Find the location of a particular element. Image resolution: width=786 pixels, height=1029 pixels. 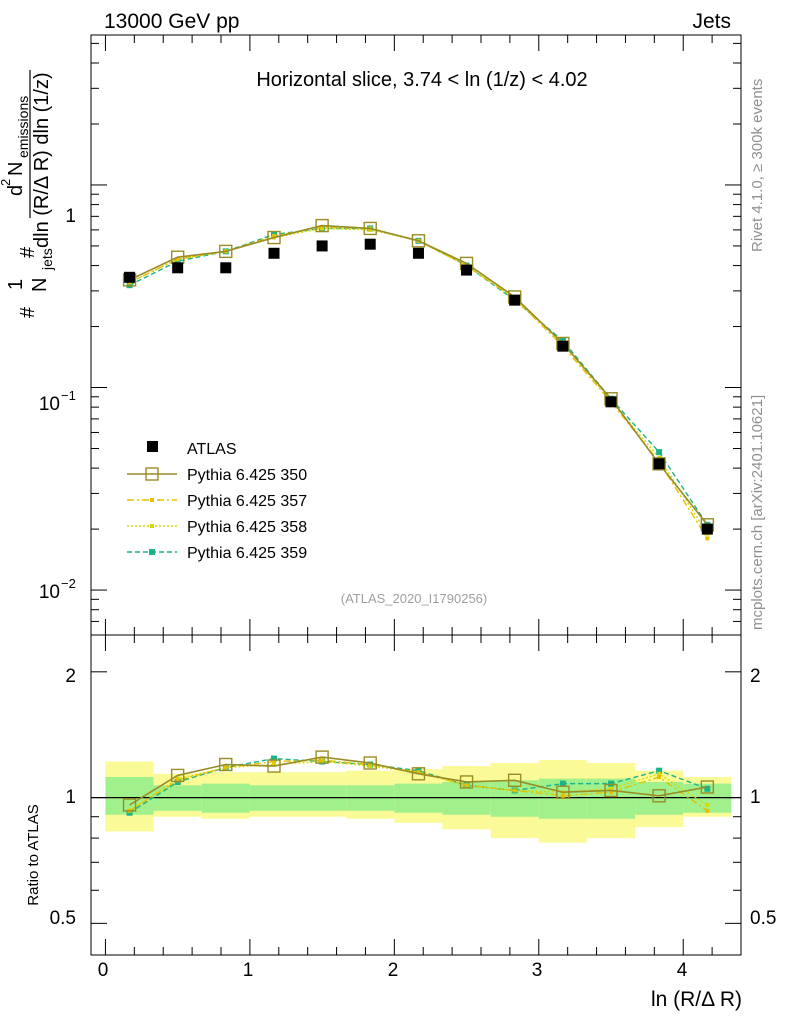

legend-marker-p350 is located at coordinates (152, 474).